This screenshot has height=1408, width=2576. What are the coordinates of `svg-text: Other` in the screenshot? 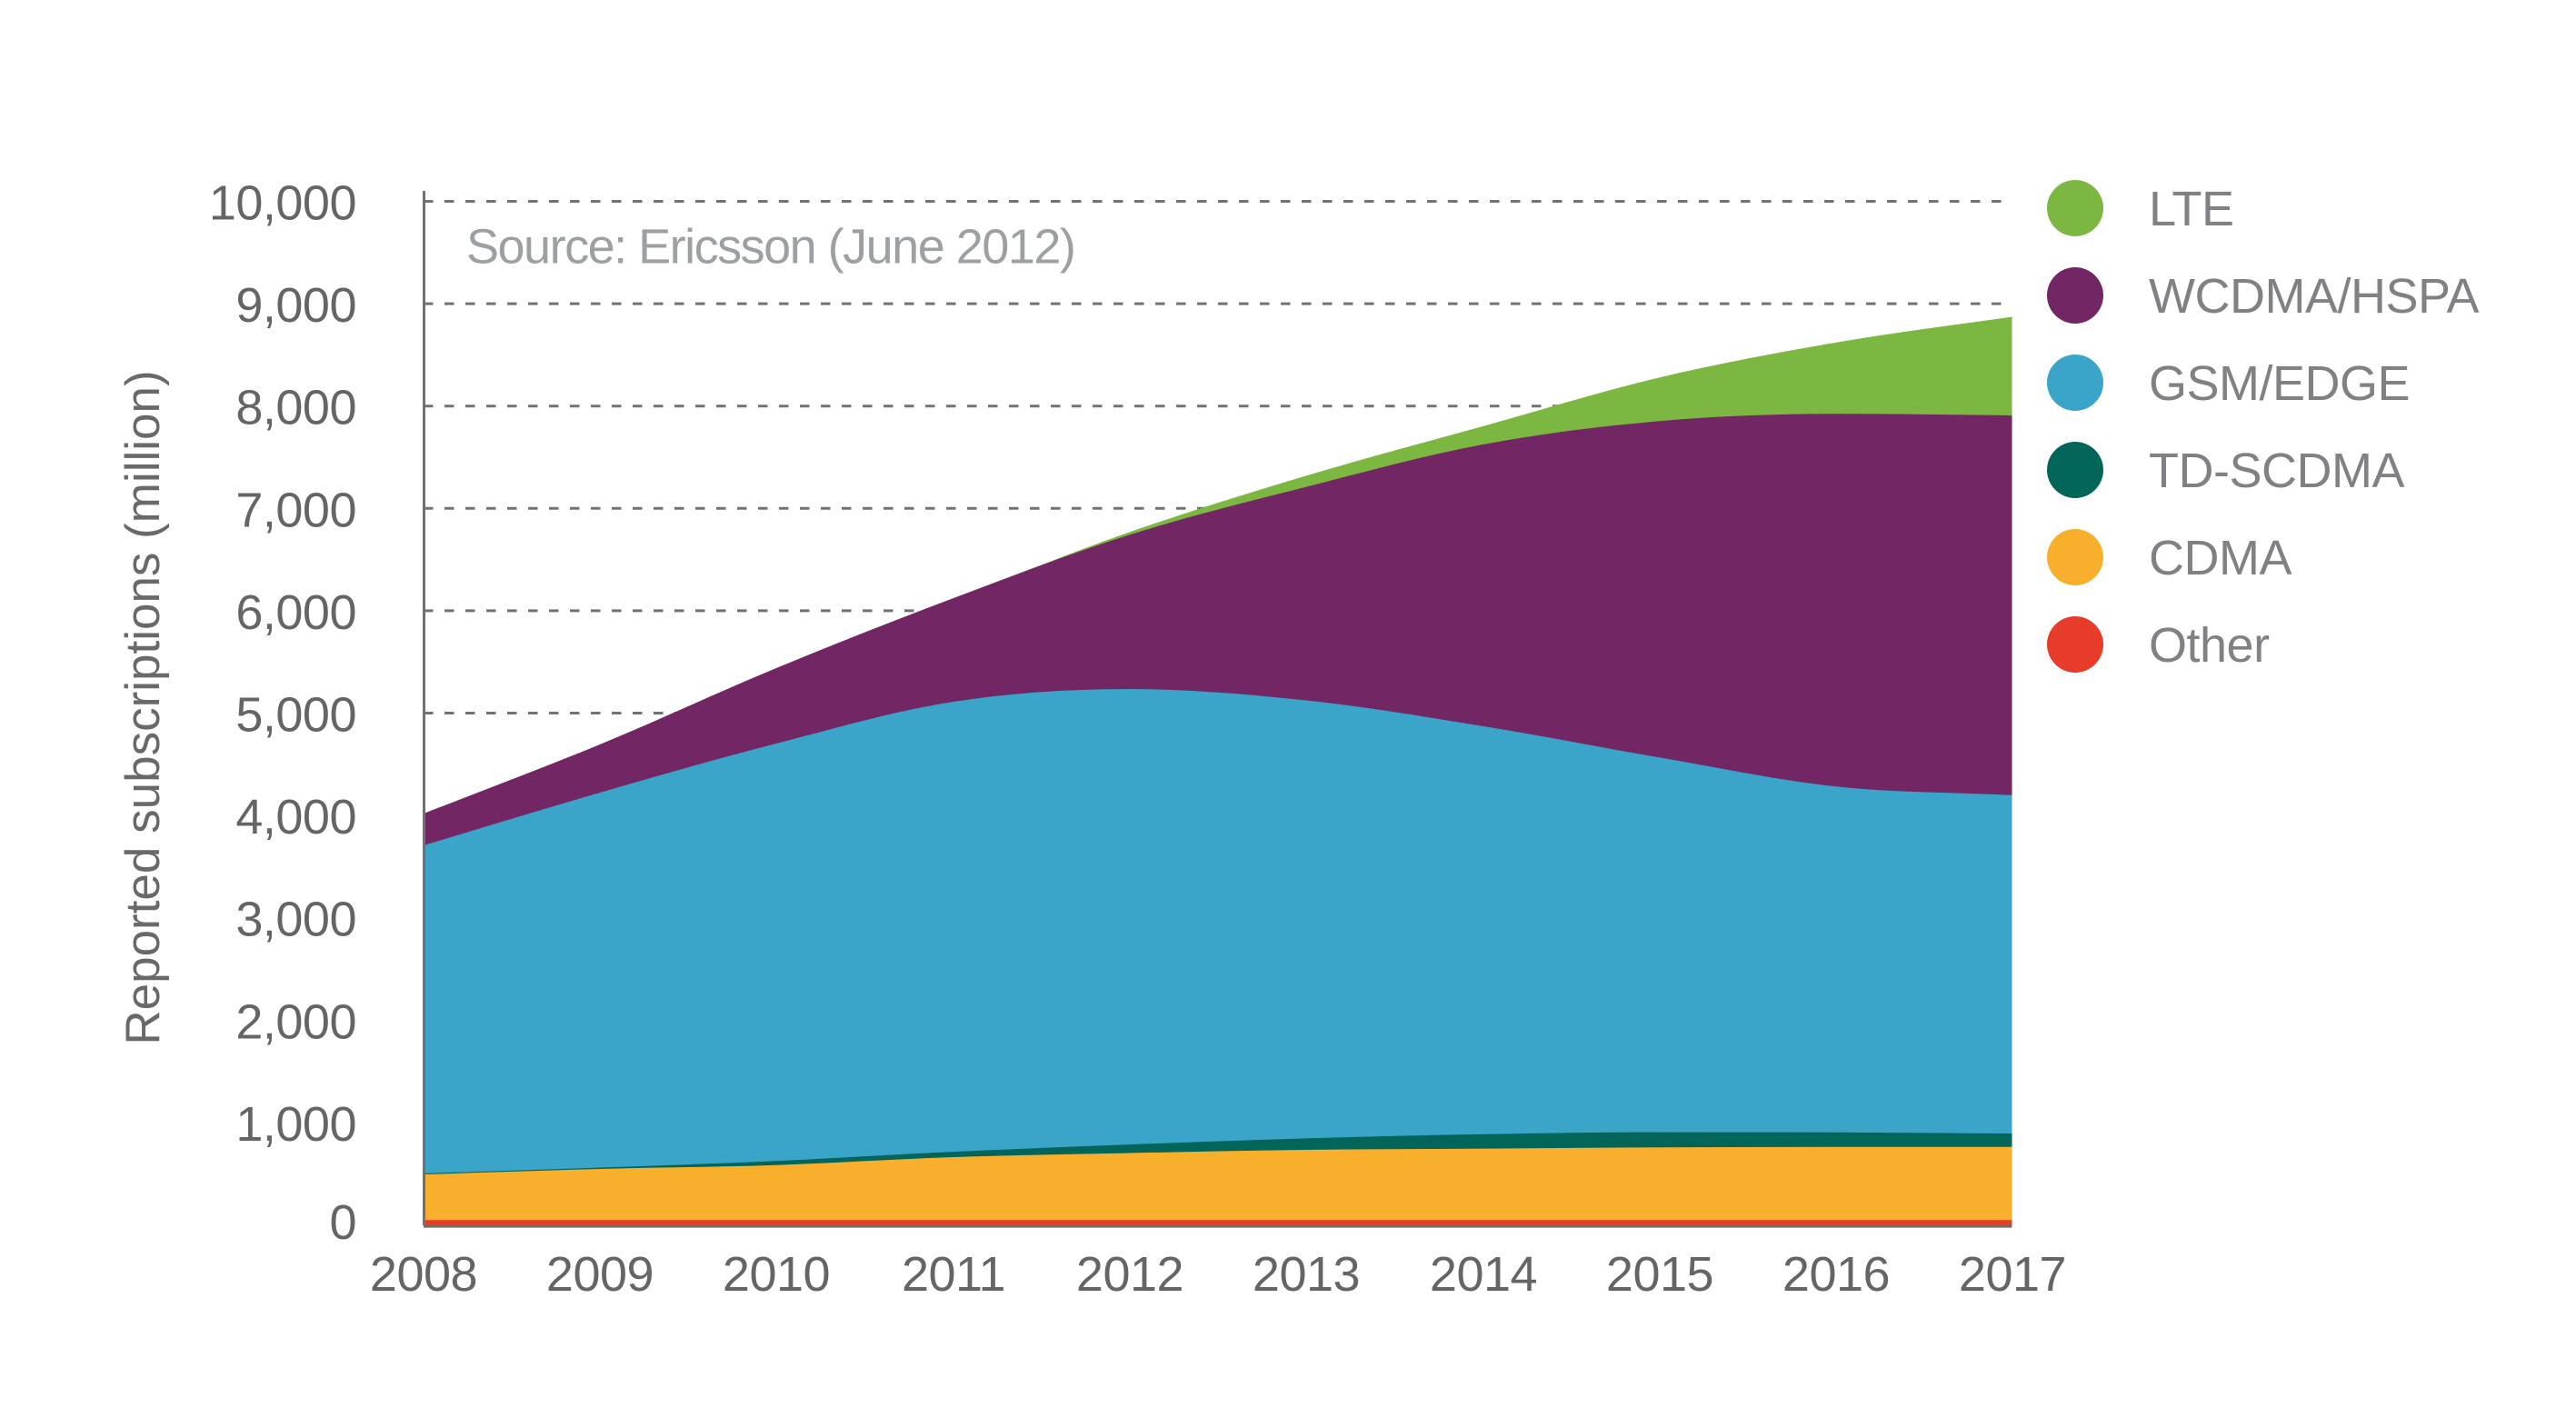 It's located at (2209, 645).